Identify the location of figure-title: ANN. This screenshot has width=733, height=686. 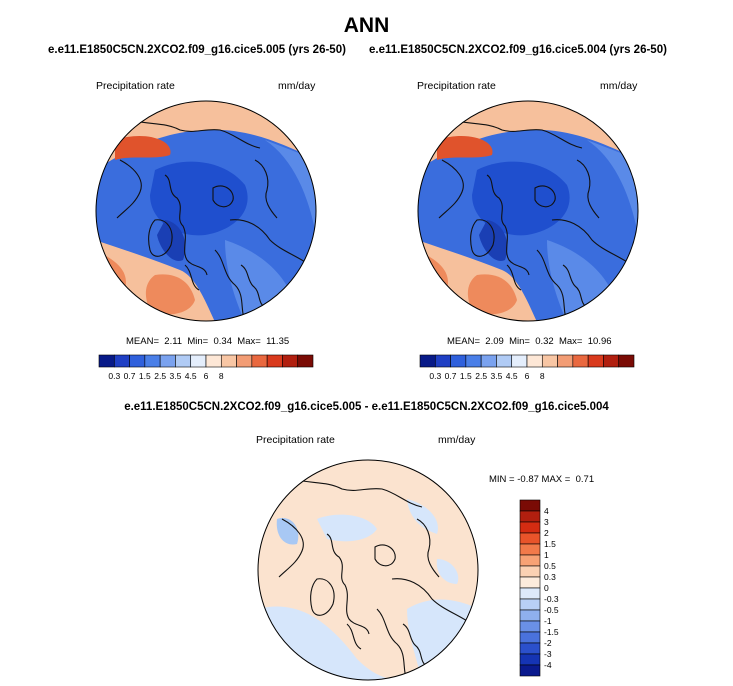
(366, 25).